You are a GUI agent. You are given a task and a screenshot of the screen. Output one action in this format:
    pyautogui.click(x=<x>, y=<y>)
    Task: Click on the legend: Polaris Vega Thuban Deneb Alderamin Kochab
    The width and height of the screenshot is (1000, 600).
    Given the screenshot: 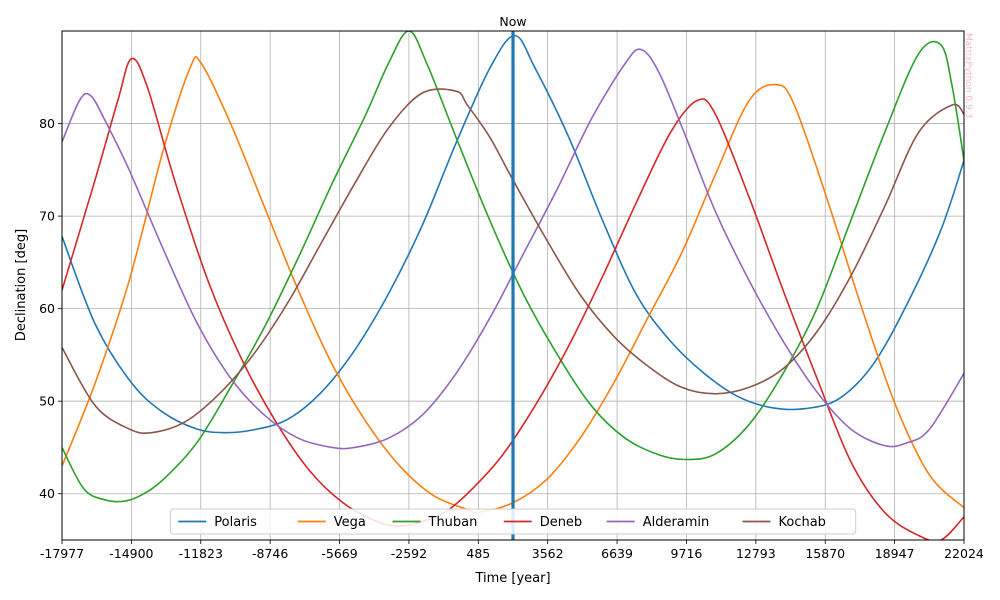 What is the action you would take?
    pyautogui.click(x=513, y=521)
    